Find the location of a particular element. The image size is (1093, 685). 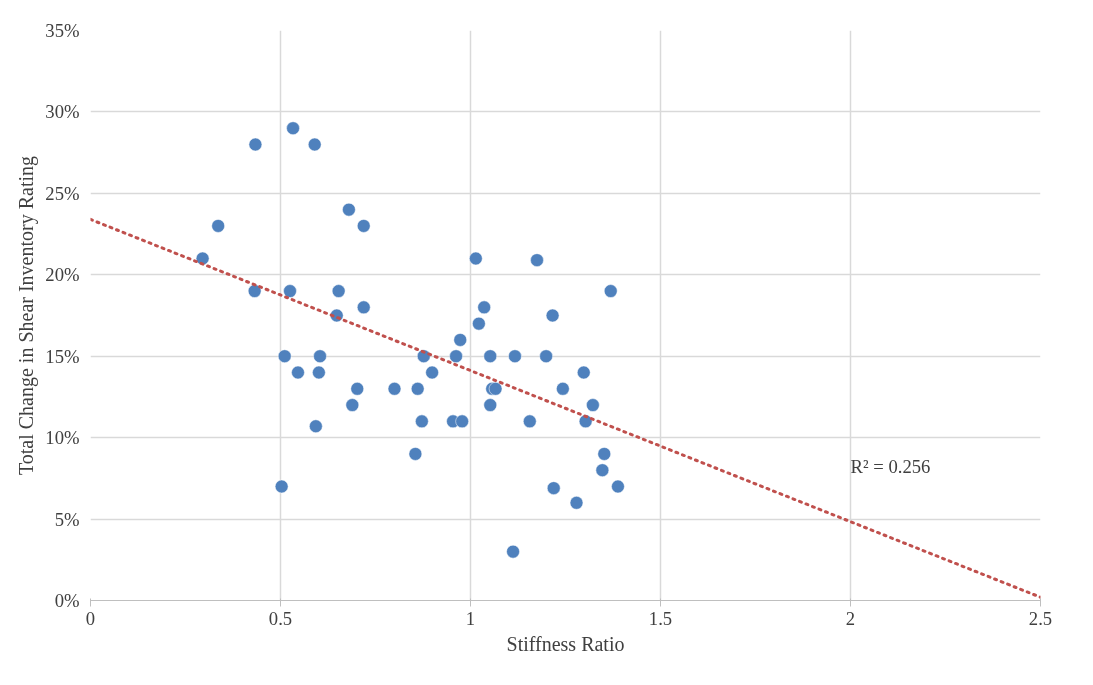

y-tick-label: 15% is located at coordinates (62, 356).